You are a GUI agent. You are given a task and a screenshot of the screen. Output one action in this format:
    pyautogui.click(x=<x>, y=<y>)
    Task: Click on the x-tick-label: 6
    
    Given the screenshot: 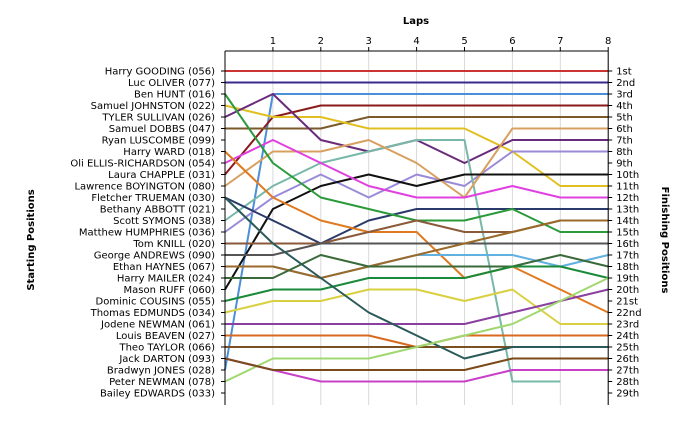 What is the action you would take?
    pyautogui.click(x=512, y=41)
    